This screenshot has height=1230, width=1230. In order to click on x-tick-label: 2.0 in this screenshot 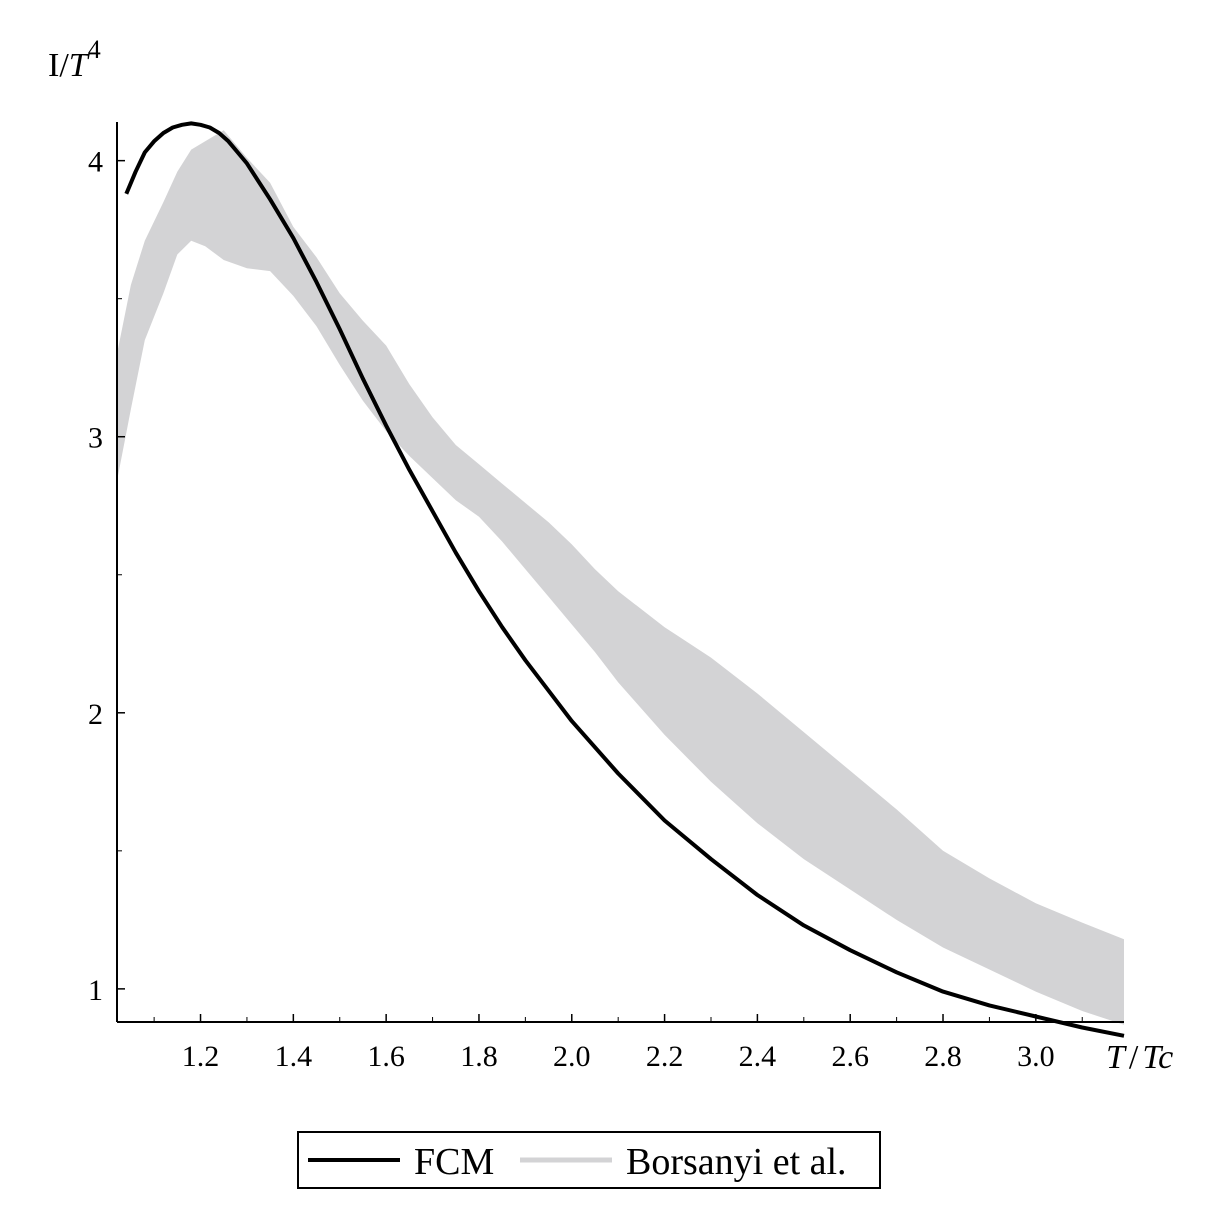, I will do `click(572, 1056)`.